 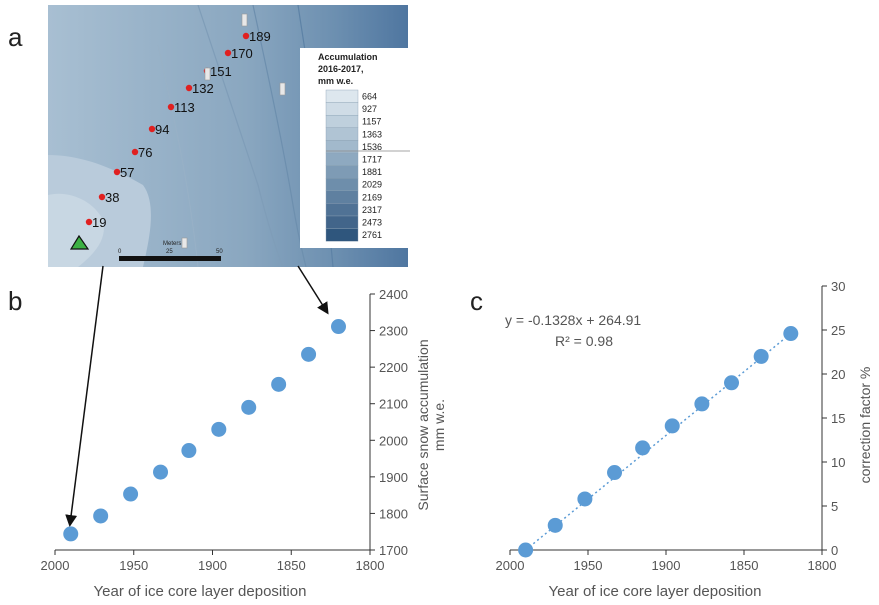 What do you see at coordinates (200, 591) in the screenshot?
I see `b-x-axis-title: Year of ice core layer deposition` at bounding box center [200, 591].